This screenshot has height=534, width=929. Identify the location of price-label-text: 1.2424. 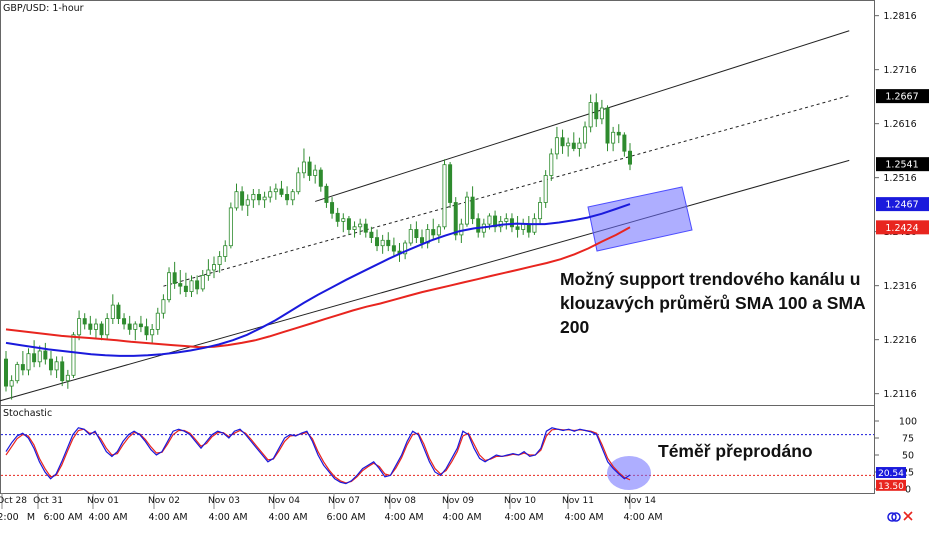
(901, 228).